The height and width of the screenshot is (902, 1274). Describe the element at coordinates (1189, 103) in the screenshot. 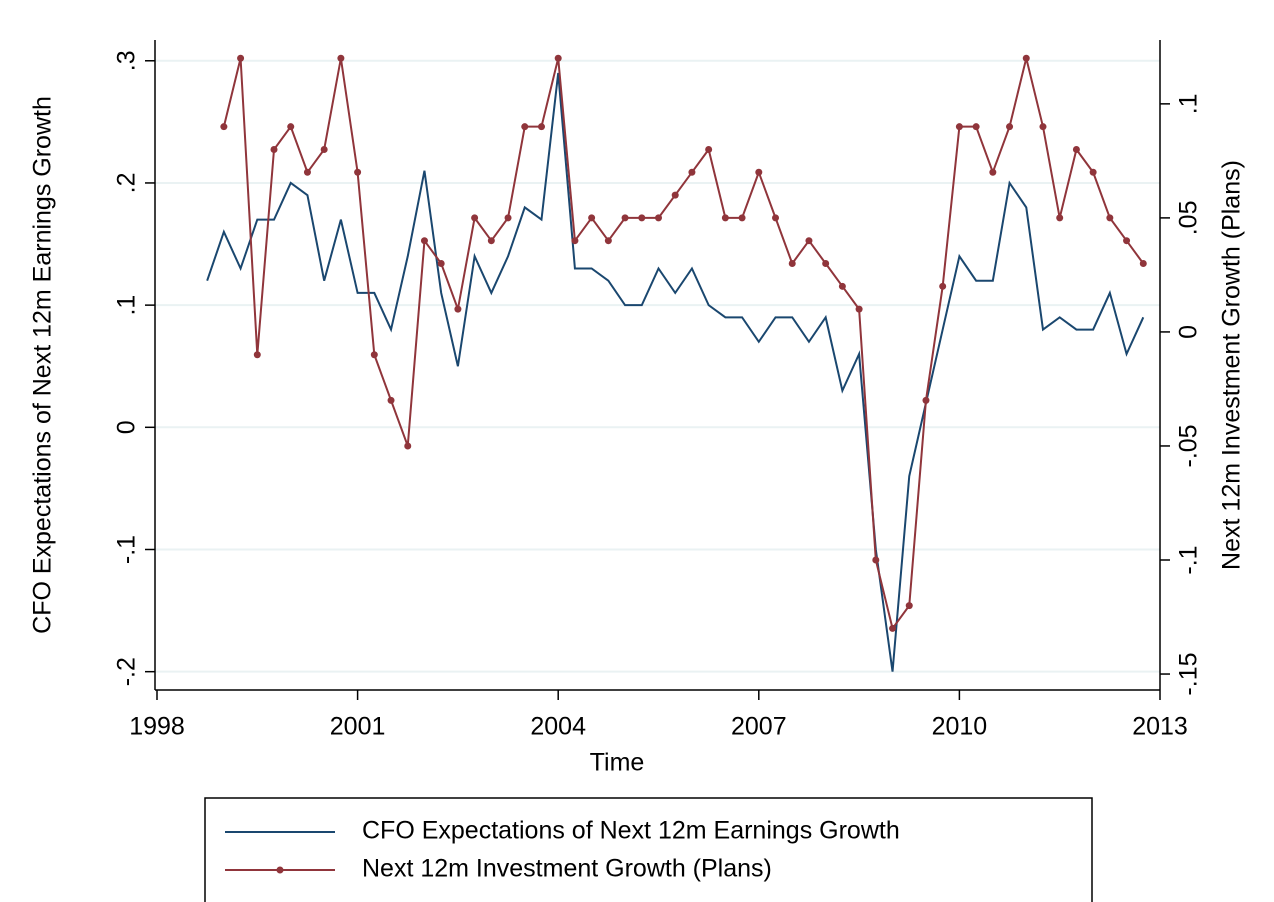

I see `y2-tick-label: .1` at that location.